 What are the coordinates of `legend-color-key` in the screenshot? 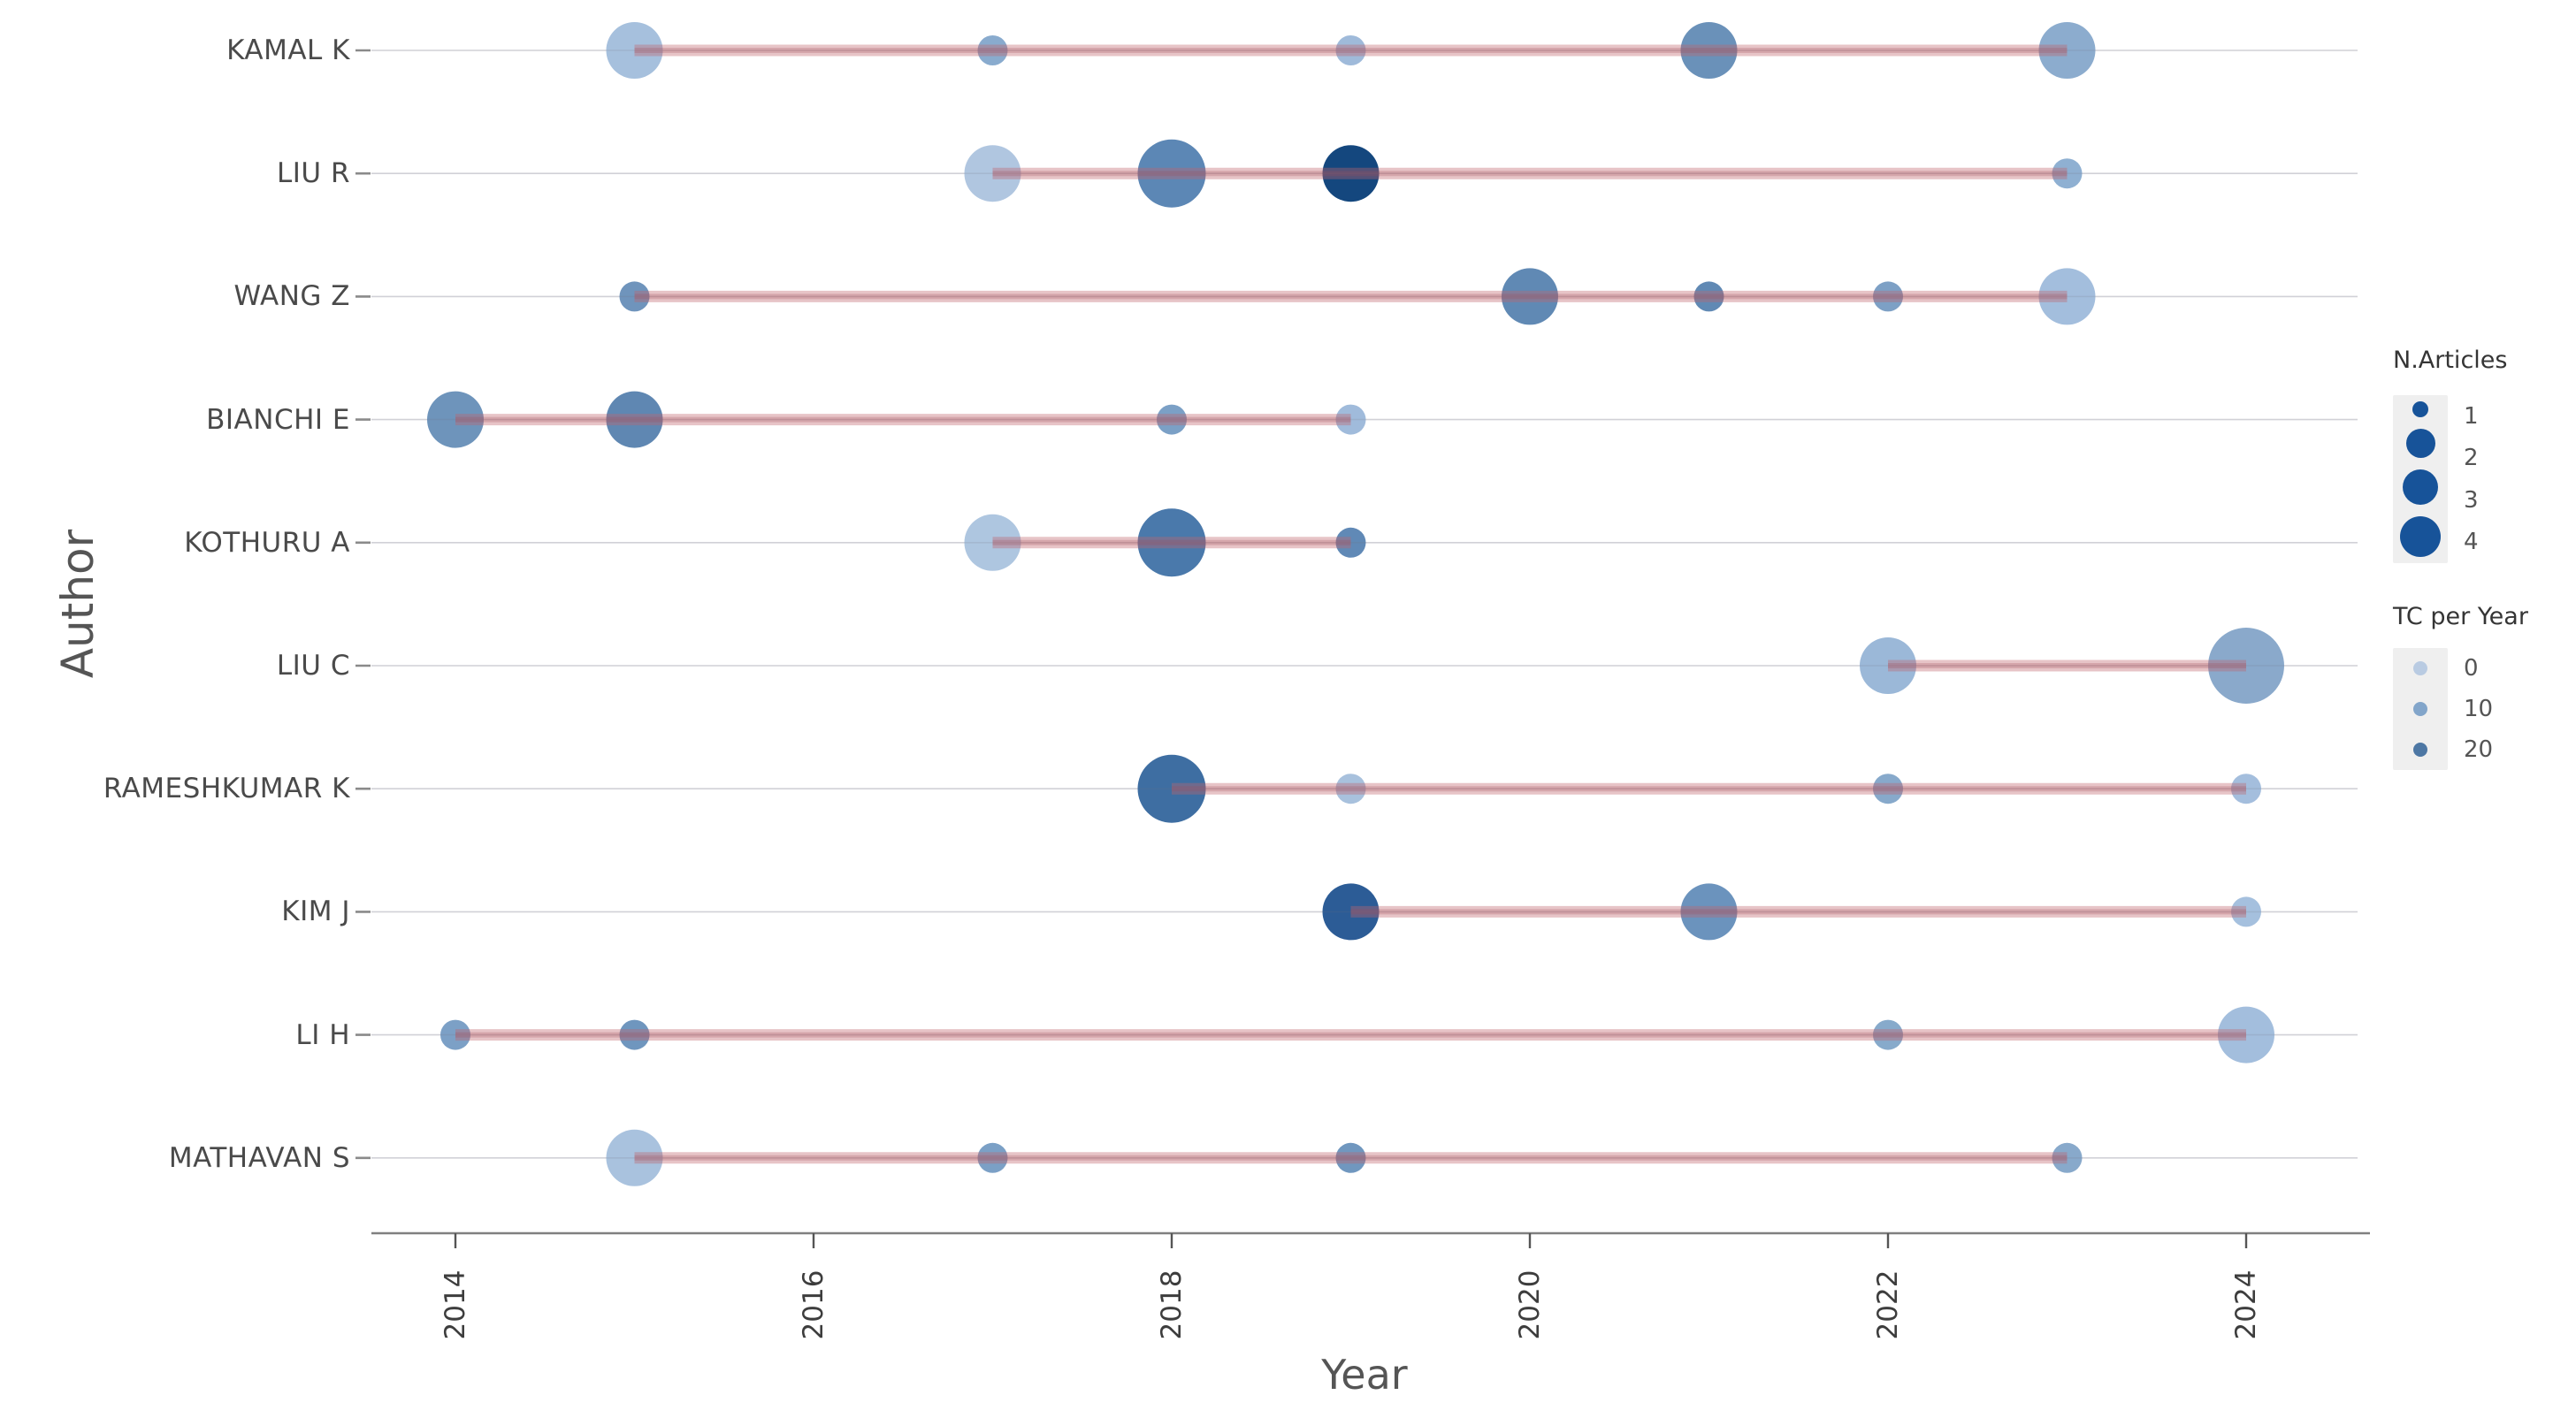 It's located at (2420, 709).